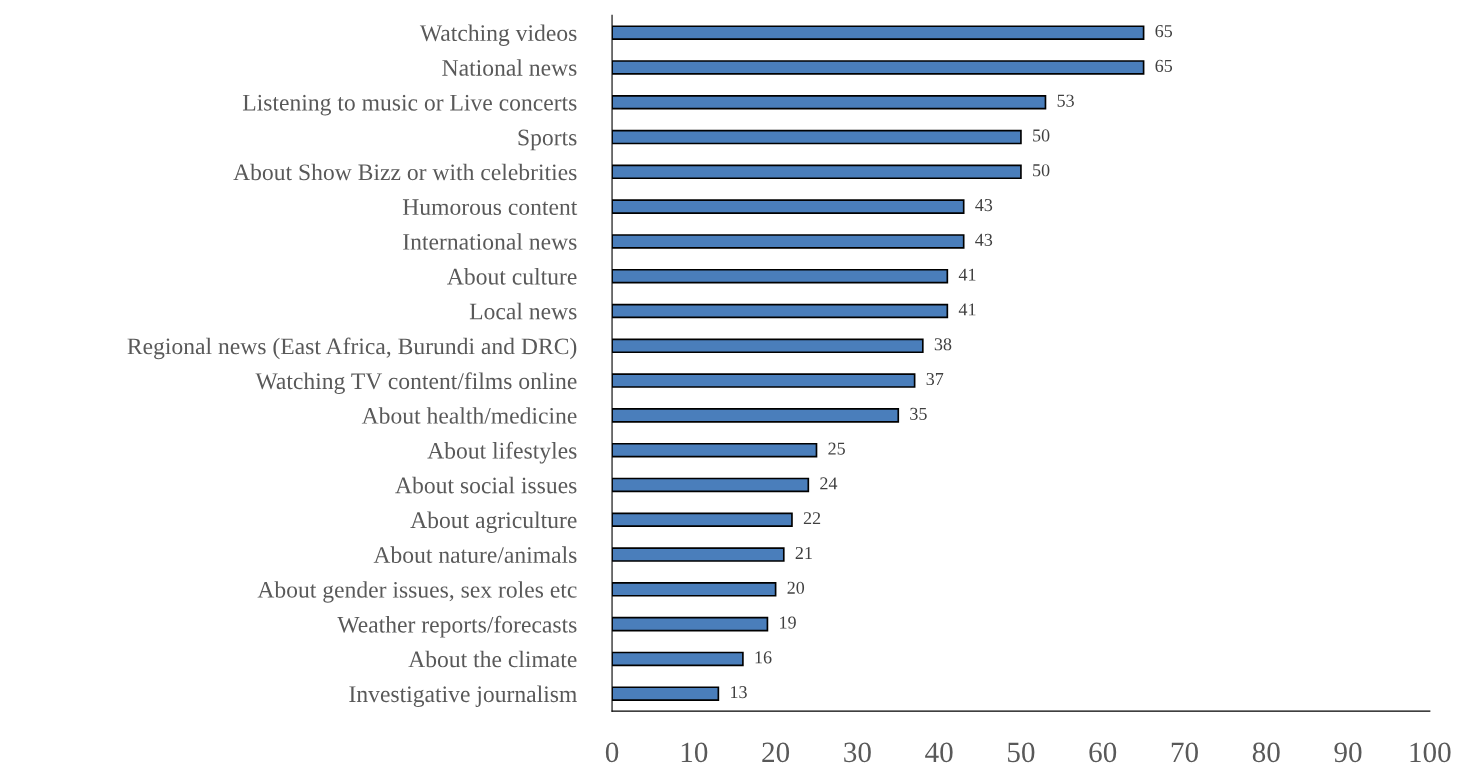  What do you see at coordinates (498, 35) in the screenshot?
I see `y-tick-label: Watching videos` at bounding box center [498, 35].